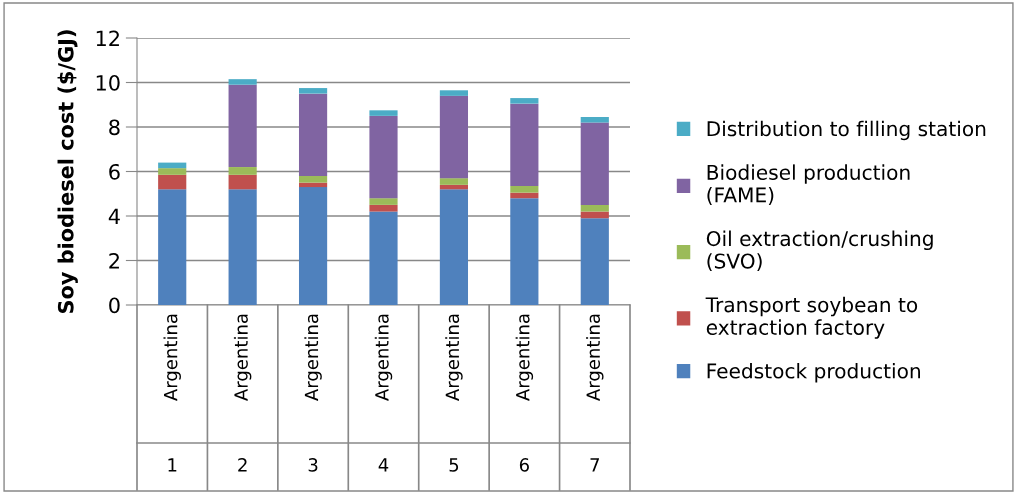  What do you see at coordinates (114, 216) in the screenshot?
I see `y-tick-label: 4` at bounding box center [114, 216].